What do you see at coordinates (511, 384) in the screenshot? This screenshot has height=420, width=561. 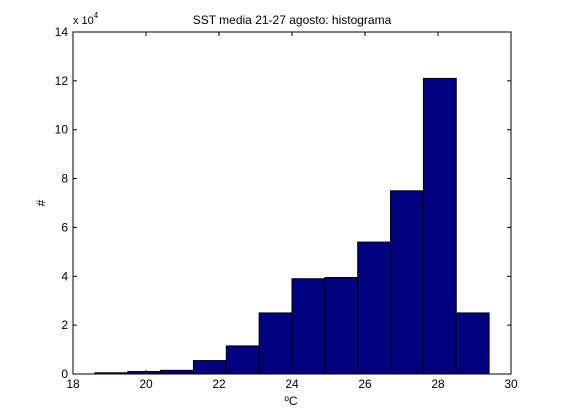 I see `x-tick-label: 30` at bounding box center [511, 384].